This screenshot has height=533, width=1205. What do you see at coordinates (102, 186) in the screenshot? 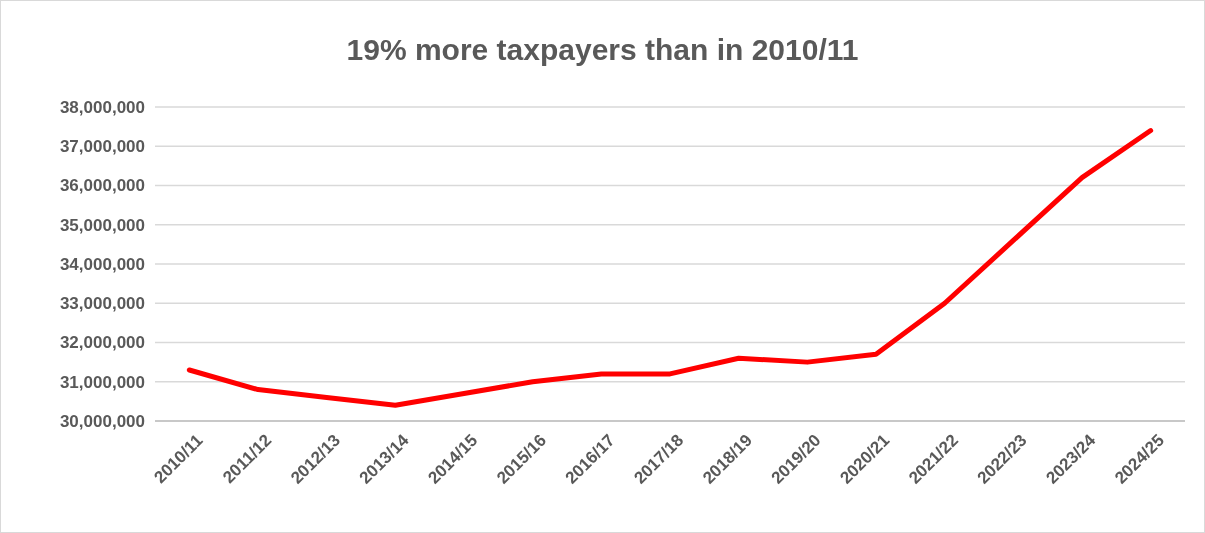
I see `y-tick-label: 36,000,000` at bounding box center [102, 186].